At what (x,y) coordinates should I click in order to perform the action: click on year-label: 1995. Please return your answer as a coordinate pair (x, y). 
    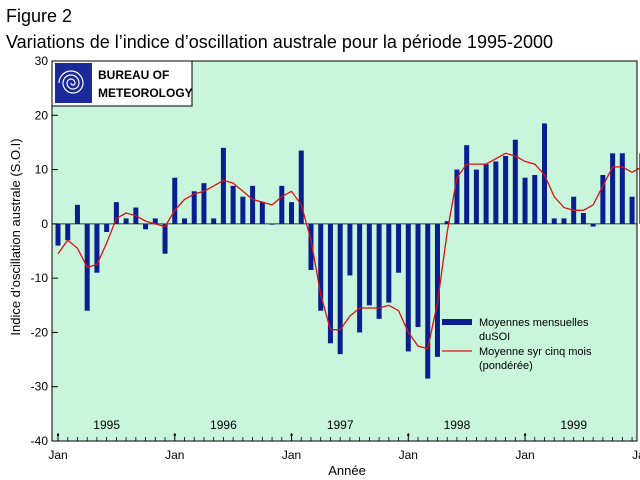
    Looking at the image, I should click on (106, 425).